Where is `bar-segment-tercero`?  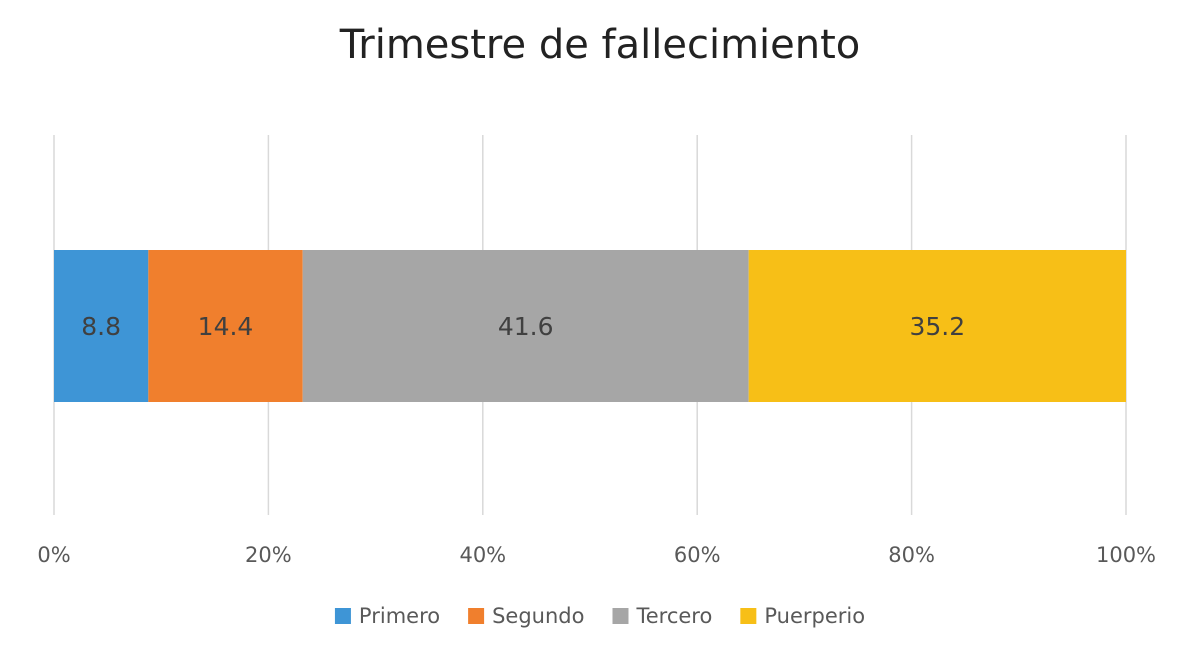
bar-segment-tercero is located at coordinates (525, 326).